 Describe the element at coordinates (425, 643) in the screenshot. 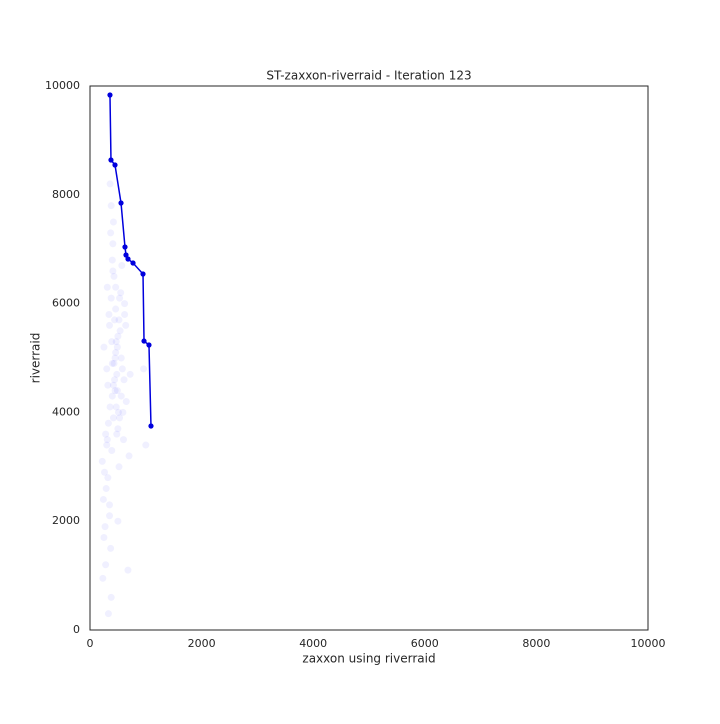

I see `x-tick-label: 6000` at that location.